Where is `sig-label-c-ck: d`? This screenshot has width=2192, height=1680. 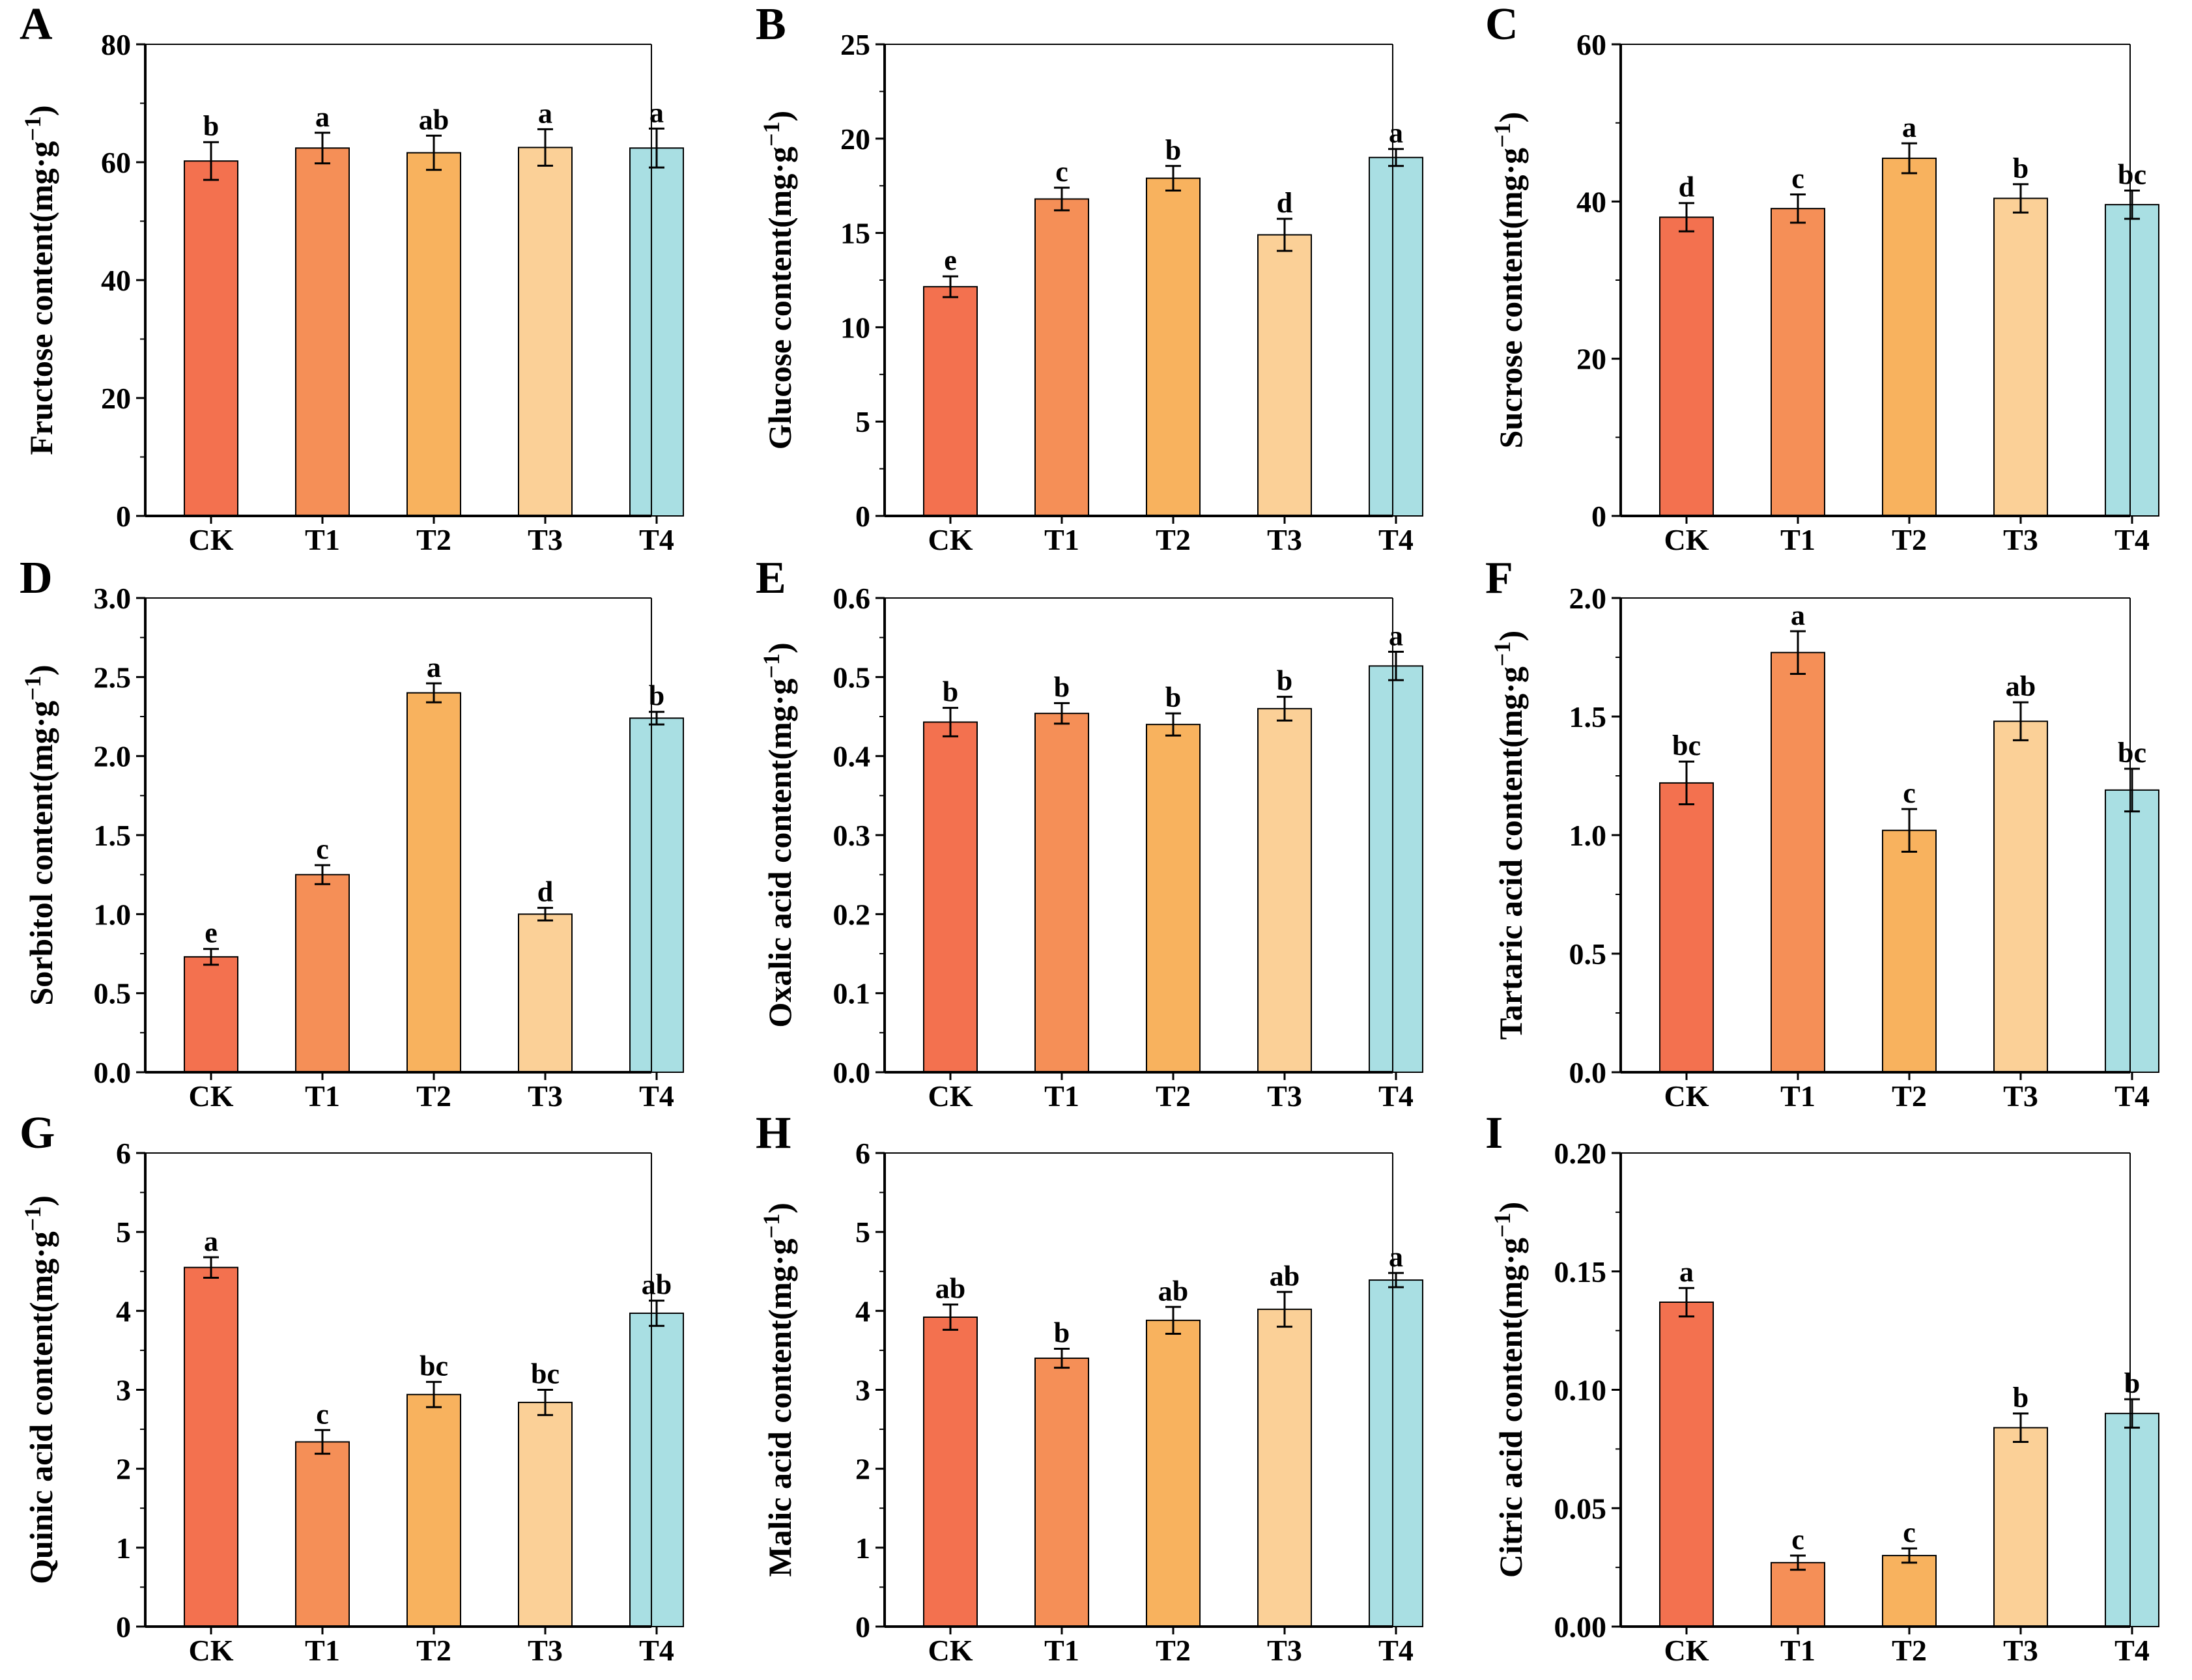 sig-label-c-ck: d is located at coordinates (1686, 187).